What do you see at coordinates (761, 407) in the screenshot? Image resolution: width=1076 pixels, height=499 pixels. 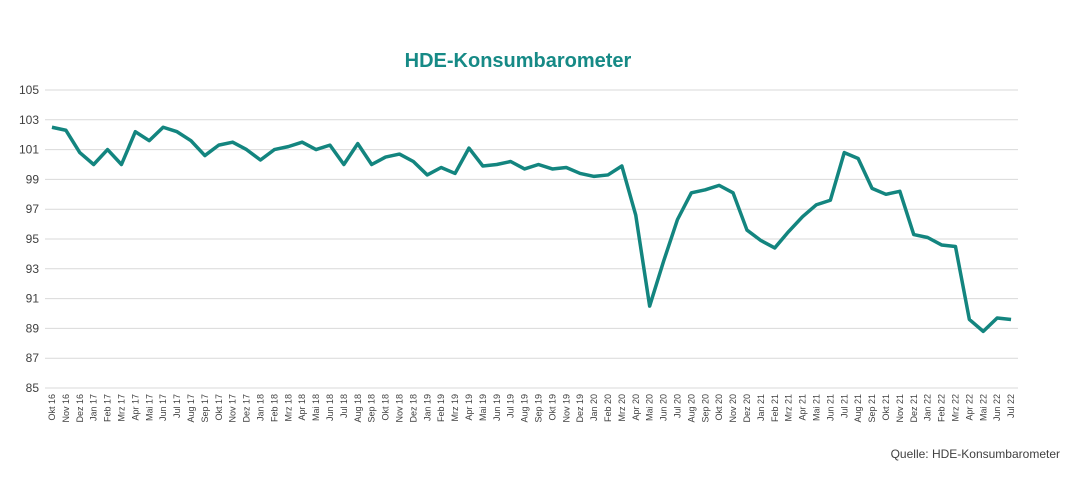 I see `x-tick-label: Jan 21` at bounding box center [761, 407].